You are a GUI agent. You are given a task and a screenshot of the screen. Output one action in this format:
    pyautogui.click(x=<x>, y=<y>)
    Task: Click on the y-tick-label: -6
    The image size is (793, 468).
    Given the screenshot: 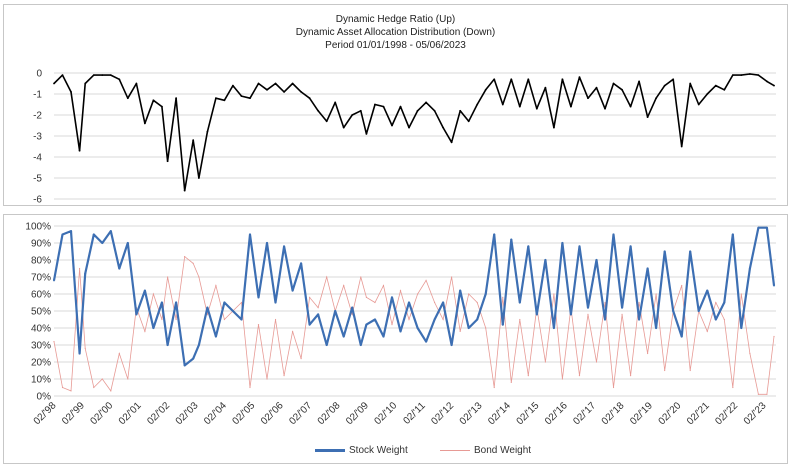 What is the action you would take?
    pyautogui.click(x=37, y=200)
    